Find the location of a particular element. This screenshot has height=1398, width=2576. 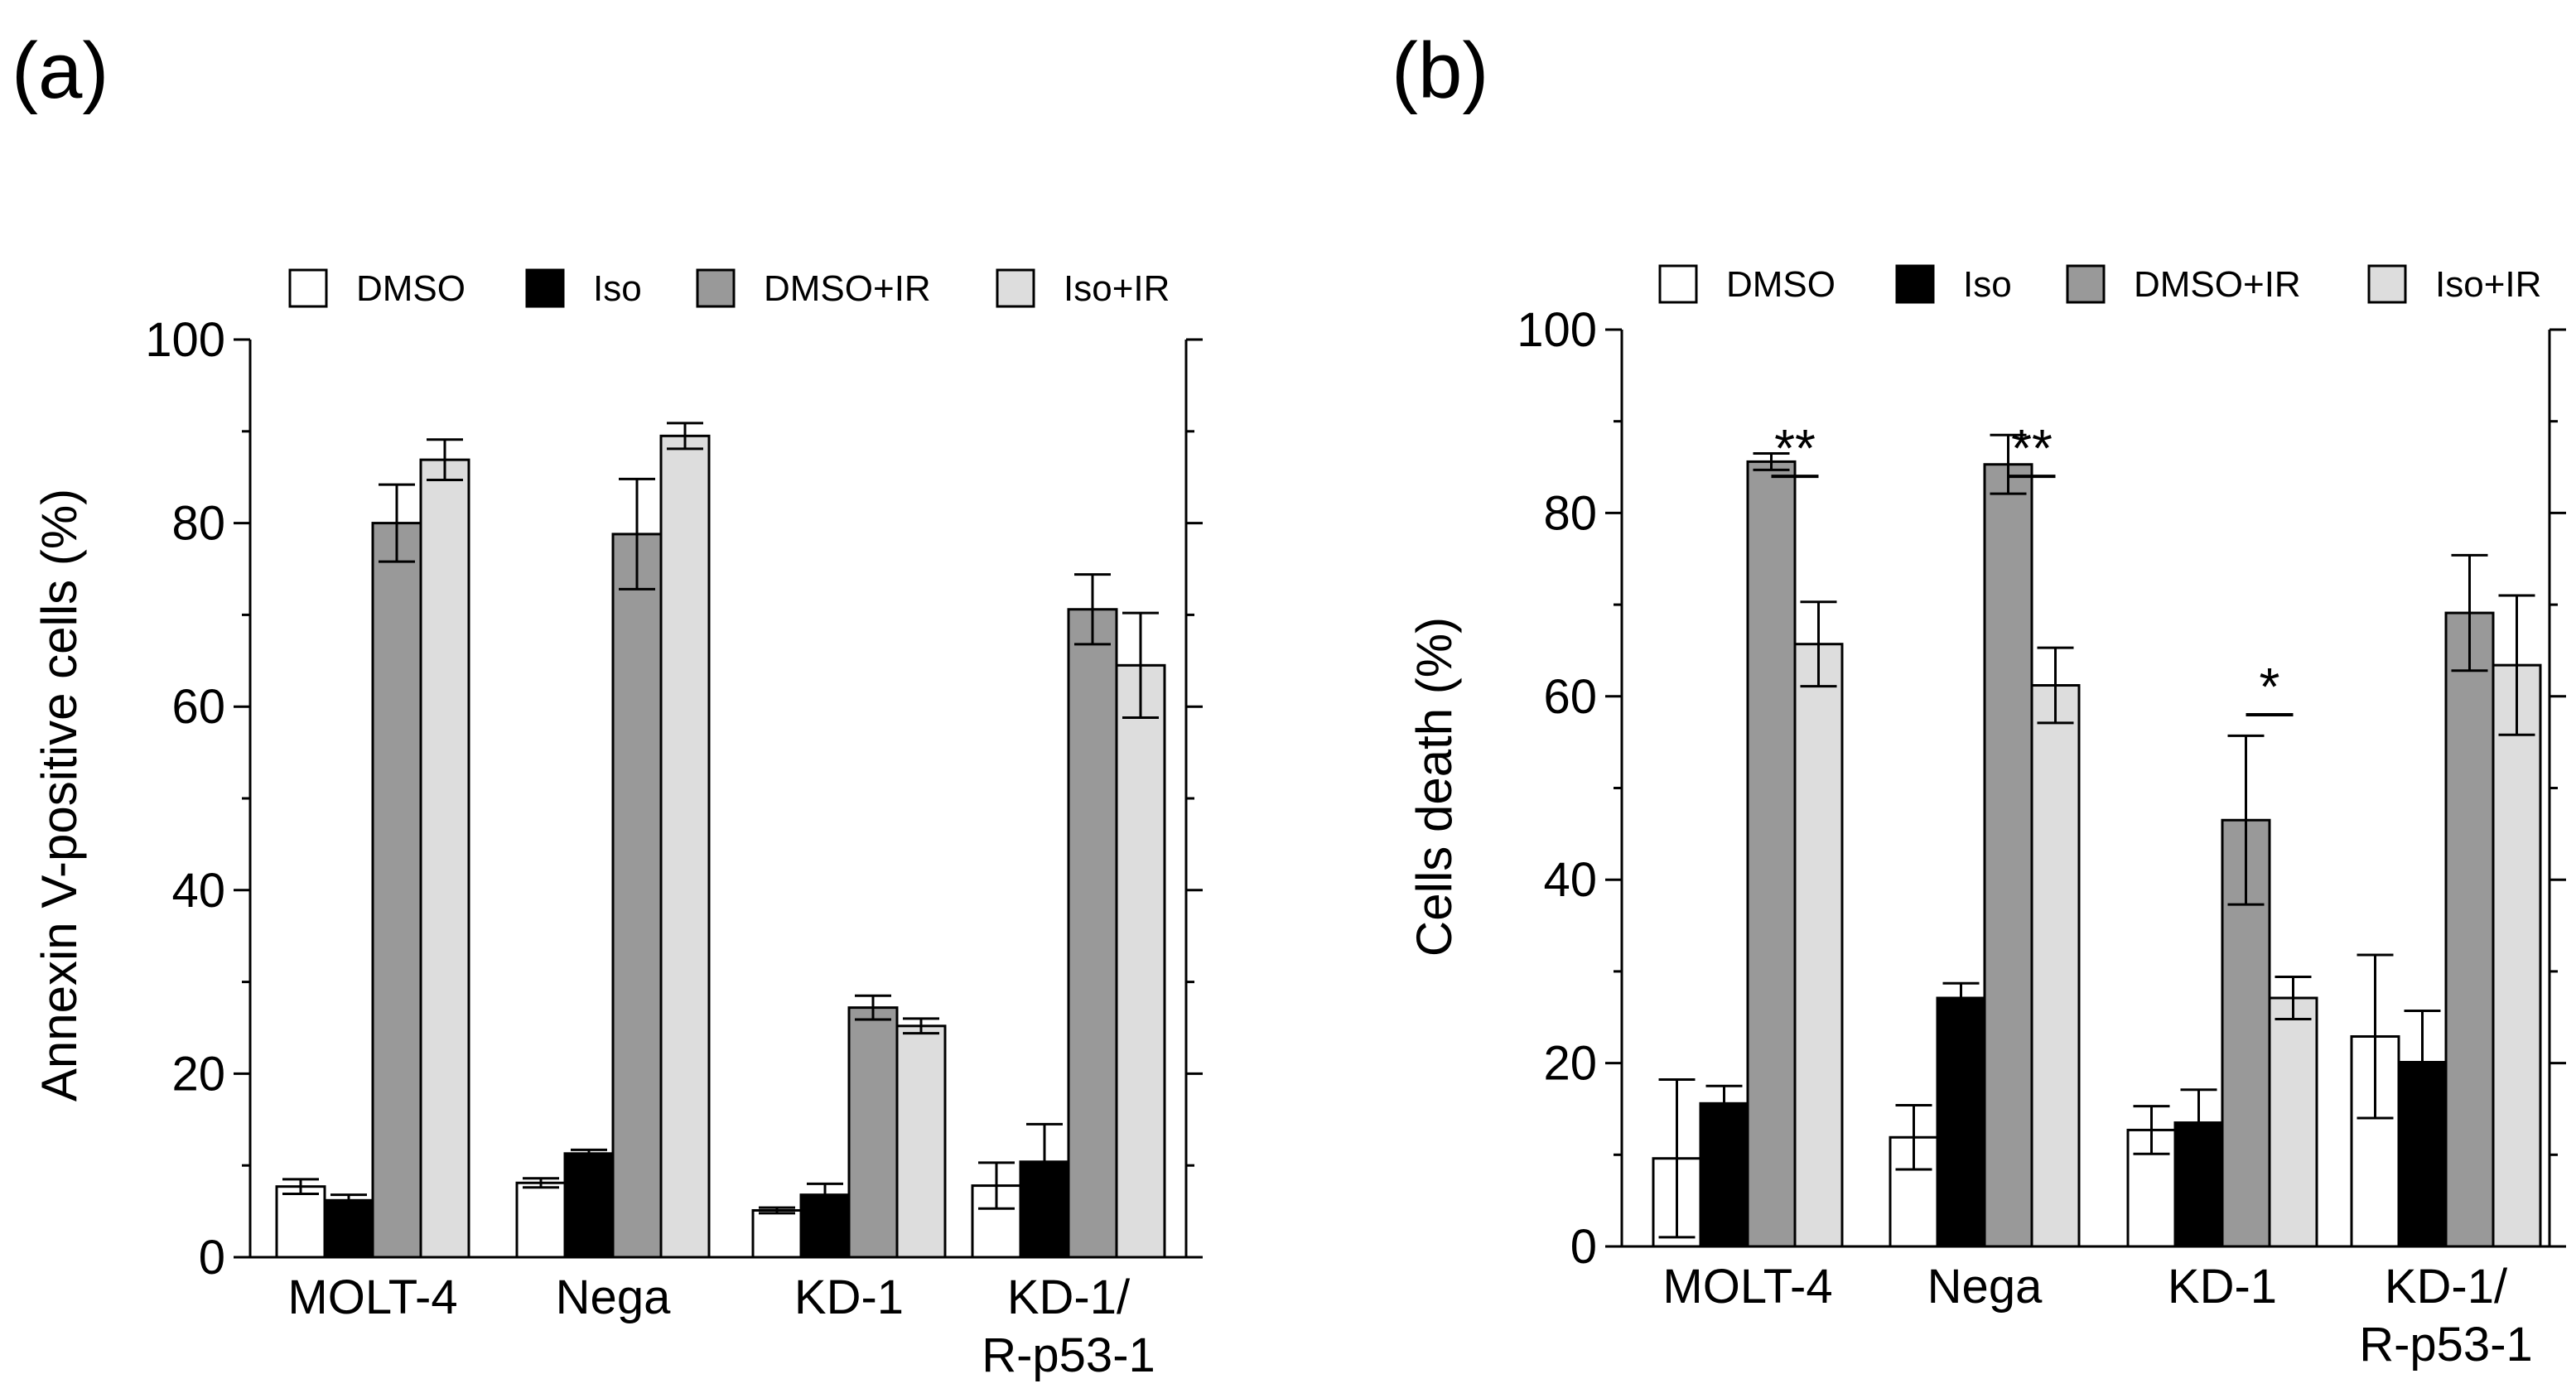

legend-label-b-2: DMSO+IR is located at coordinates (2217, 284).